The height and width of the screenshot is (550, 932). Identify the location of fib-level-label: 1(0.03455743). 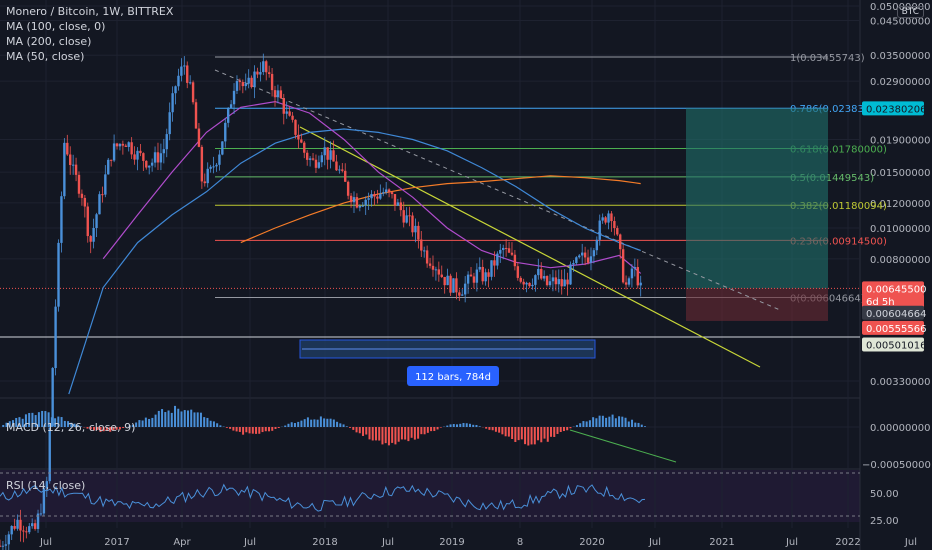
(827, 58).